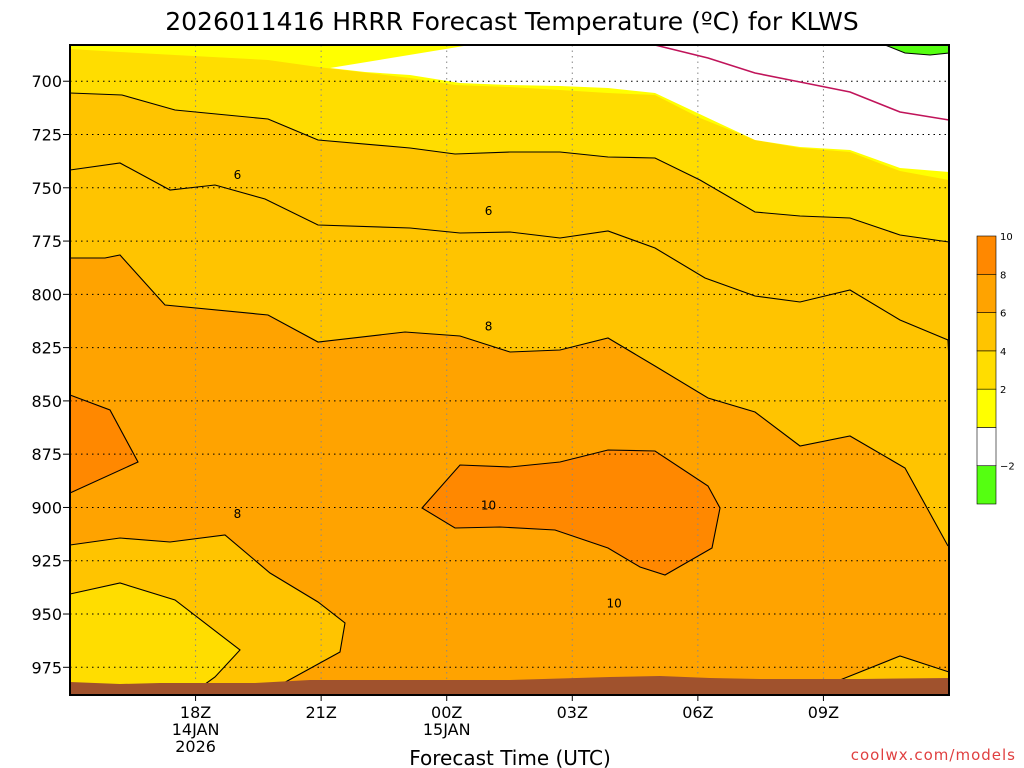 This screenshot has height=768, width=1024. What do you see at coordinates (46, 241) in the screenshot?
I see `y-tick-label: 775` at bounding box center [46, 241].